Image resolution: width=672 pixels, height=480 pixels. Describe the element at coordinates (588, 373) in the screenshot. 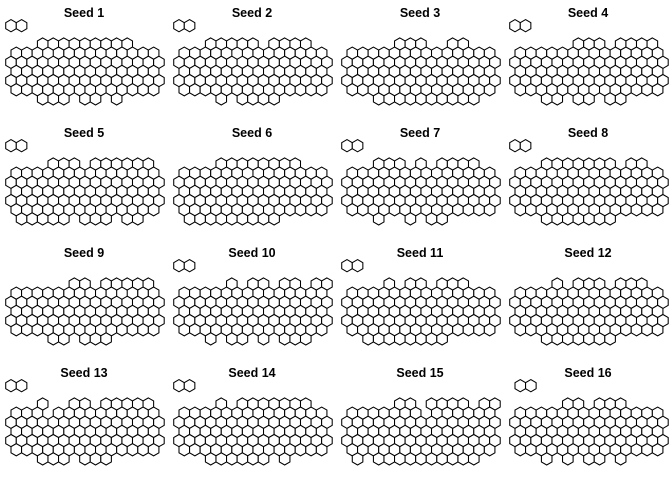

I see `panel-title: Seed 16` at that location.